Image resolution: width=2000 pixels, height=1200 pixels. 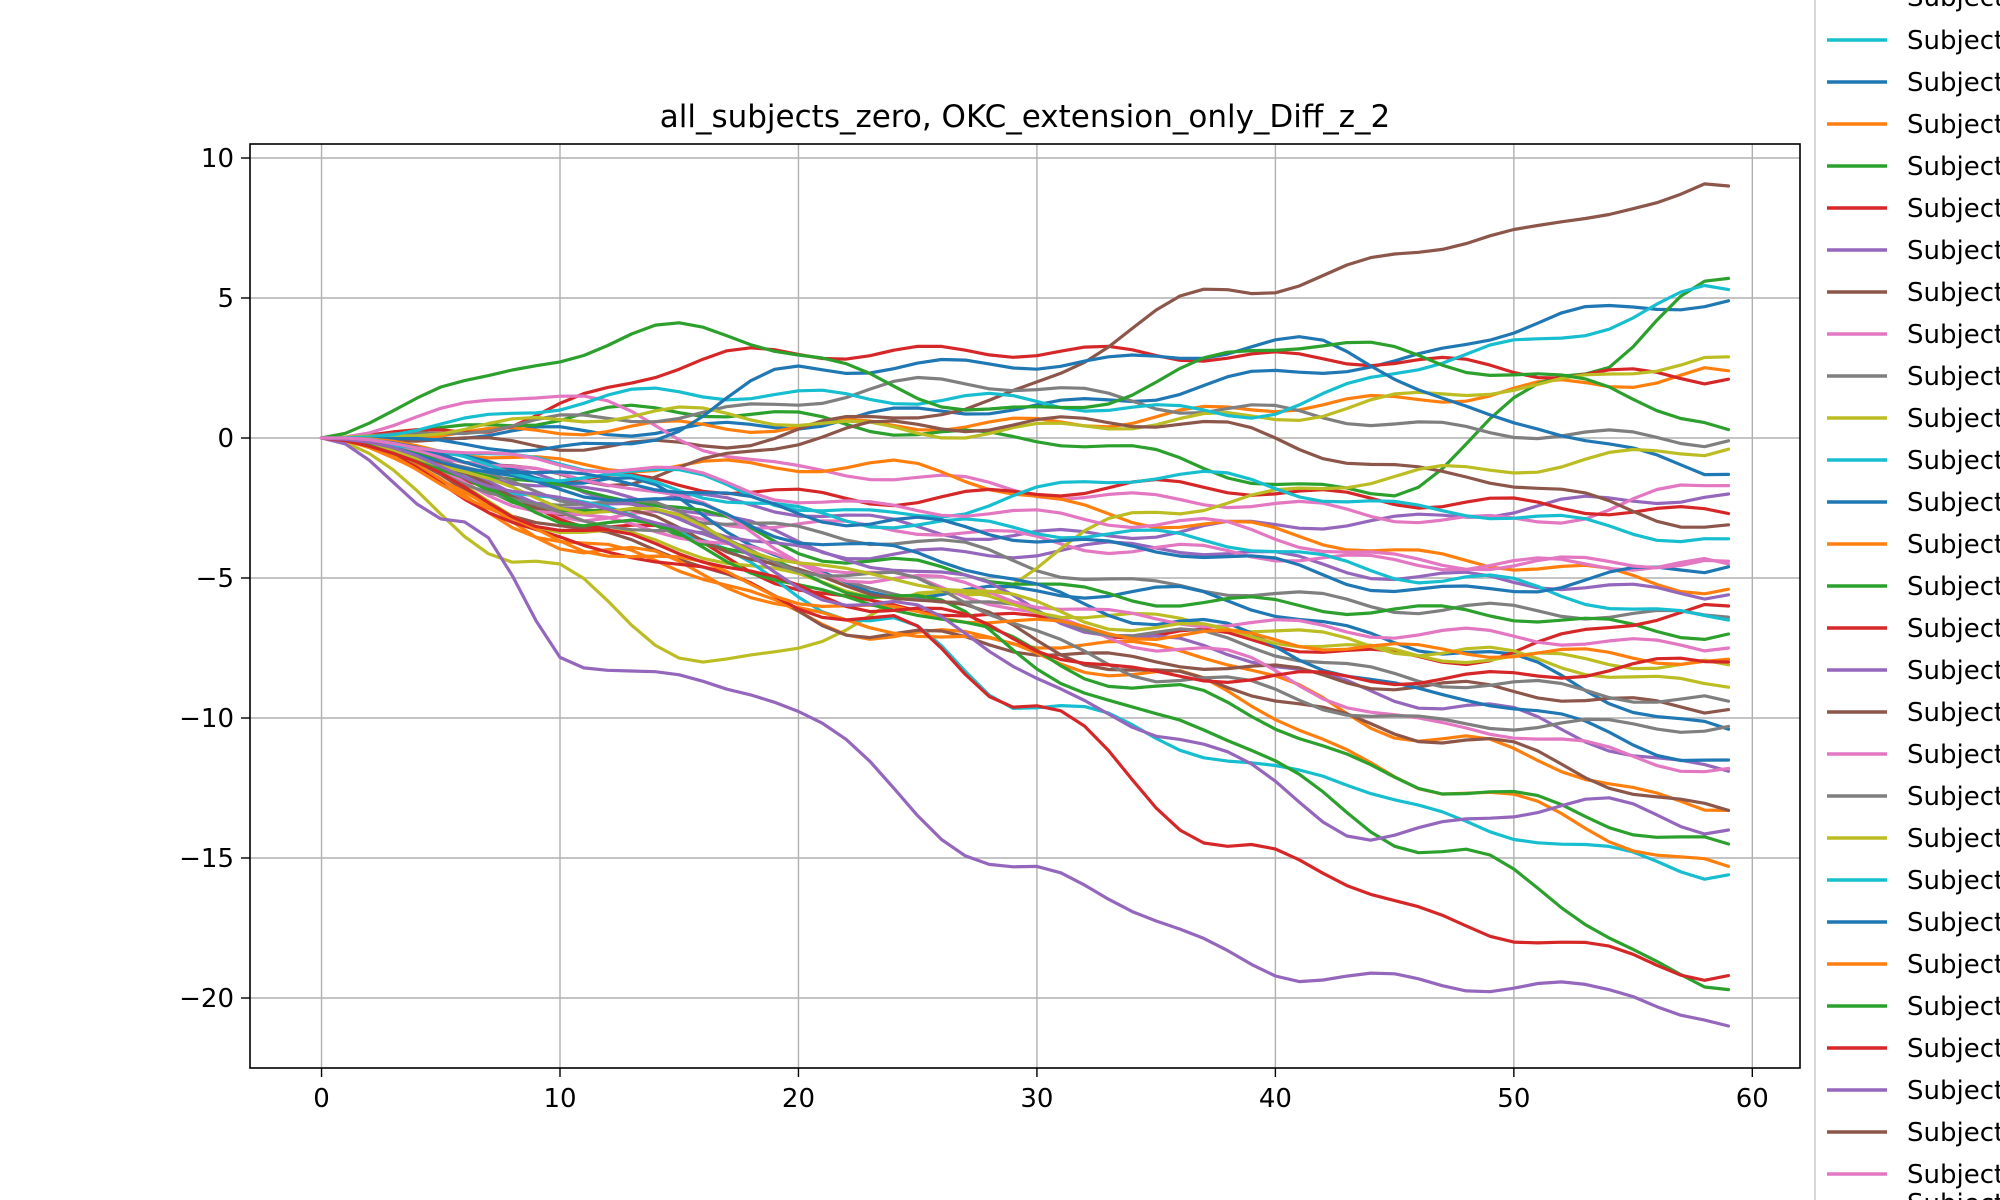 I want to click on legend-frame, so click(x=1907, y=600).